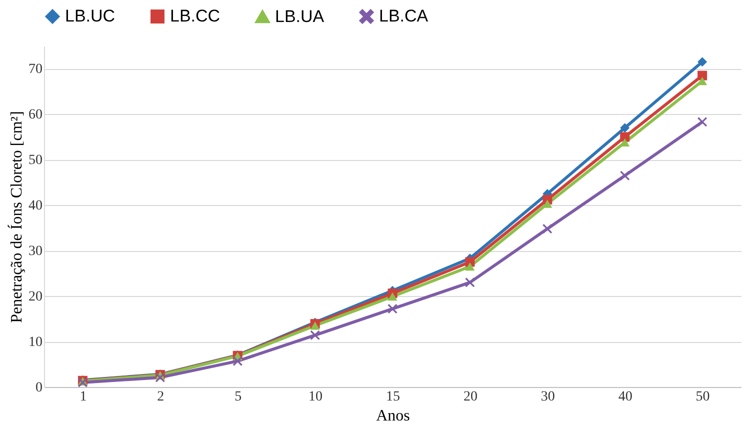 This screenshot has height=431, width=749. What do you see at coordinates (547, 397) in the screenshot?
I see `x-tick-label: 30` at bounding box center [547, 397].